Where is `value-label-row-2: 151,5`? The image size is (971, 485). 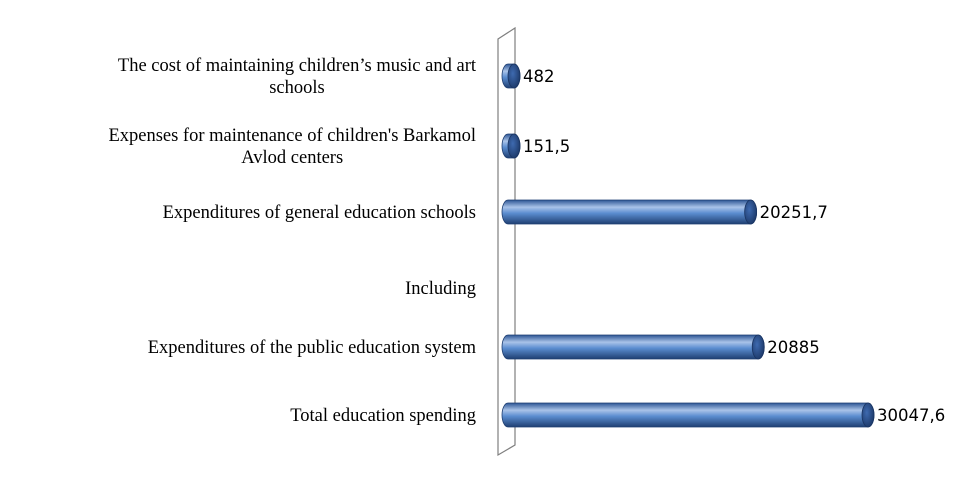
value-label-row-2: 151,5 is located at coordinates (546, 146).